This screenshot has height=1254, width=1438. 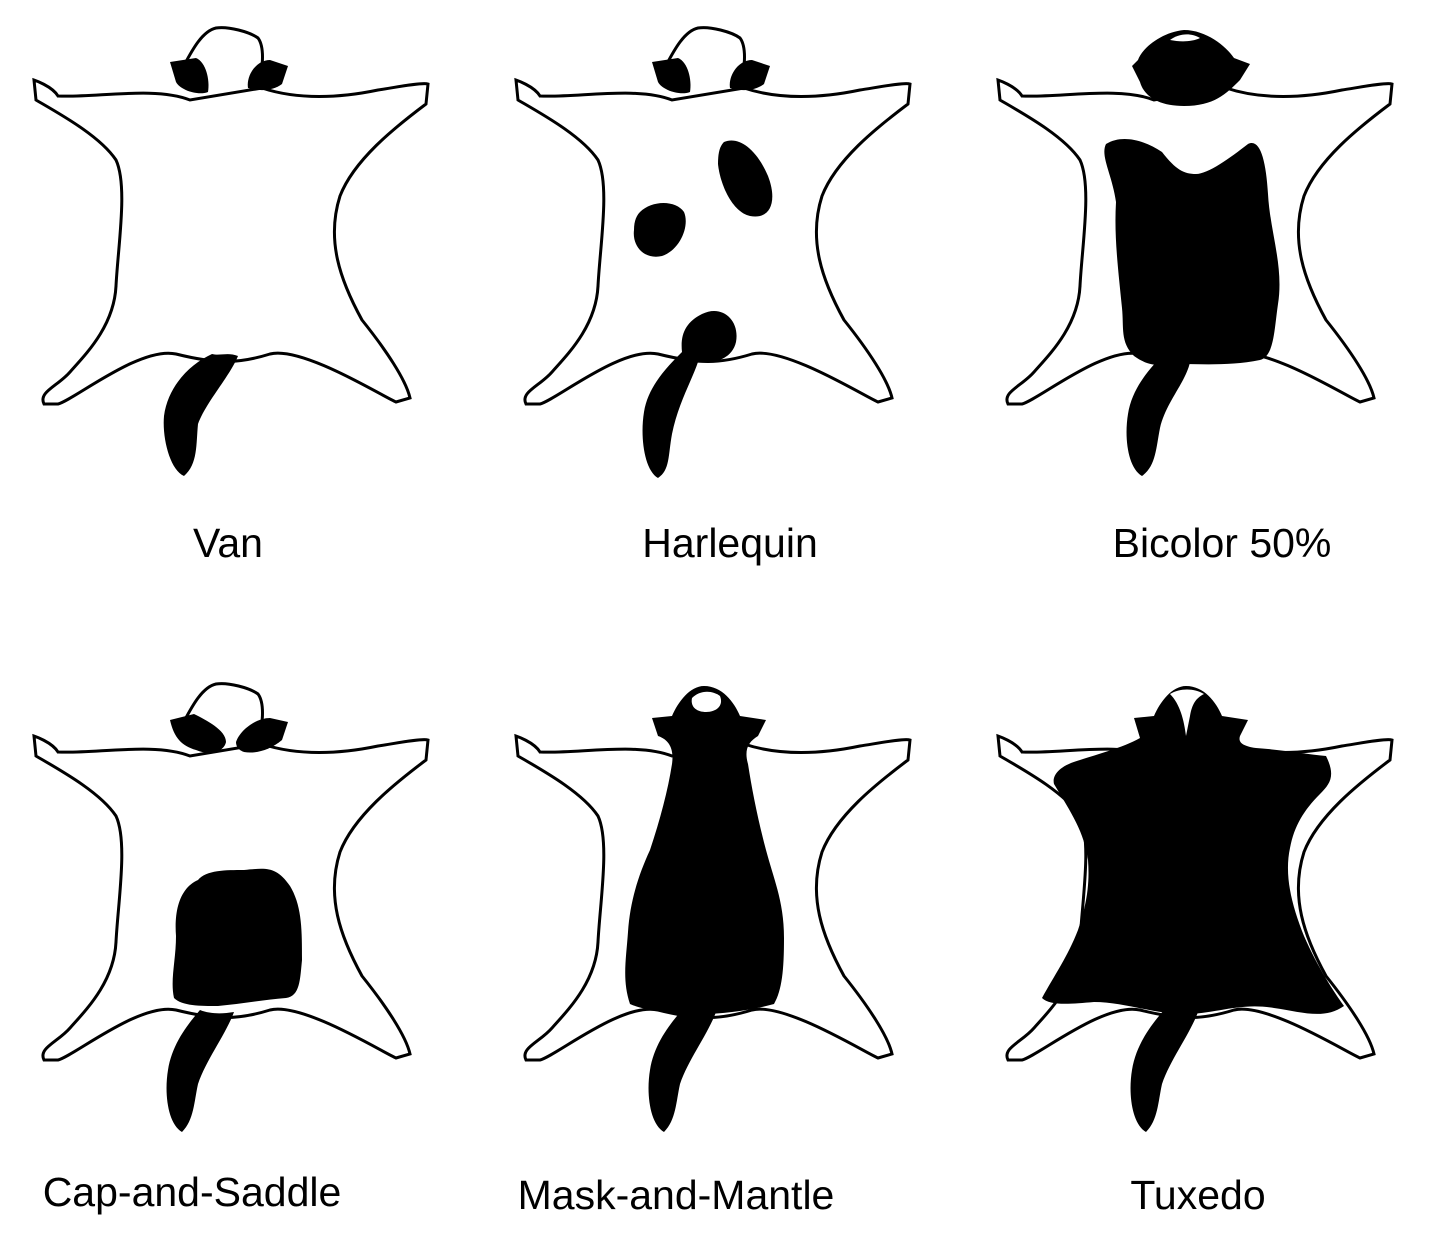 I want to click on left-cap-patch, so click(x=198, y=733).